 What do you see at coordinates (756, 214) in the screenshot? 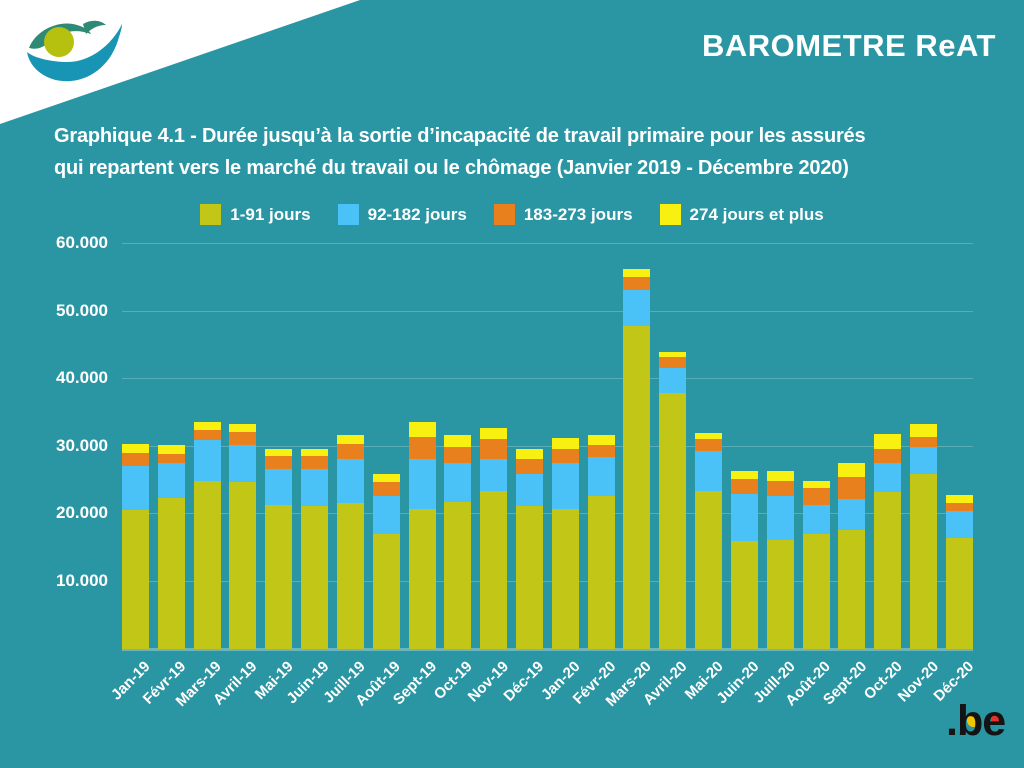
I see `legend-label: 274 jours et plus` at bounding box center [756, 214].